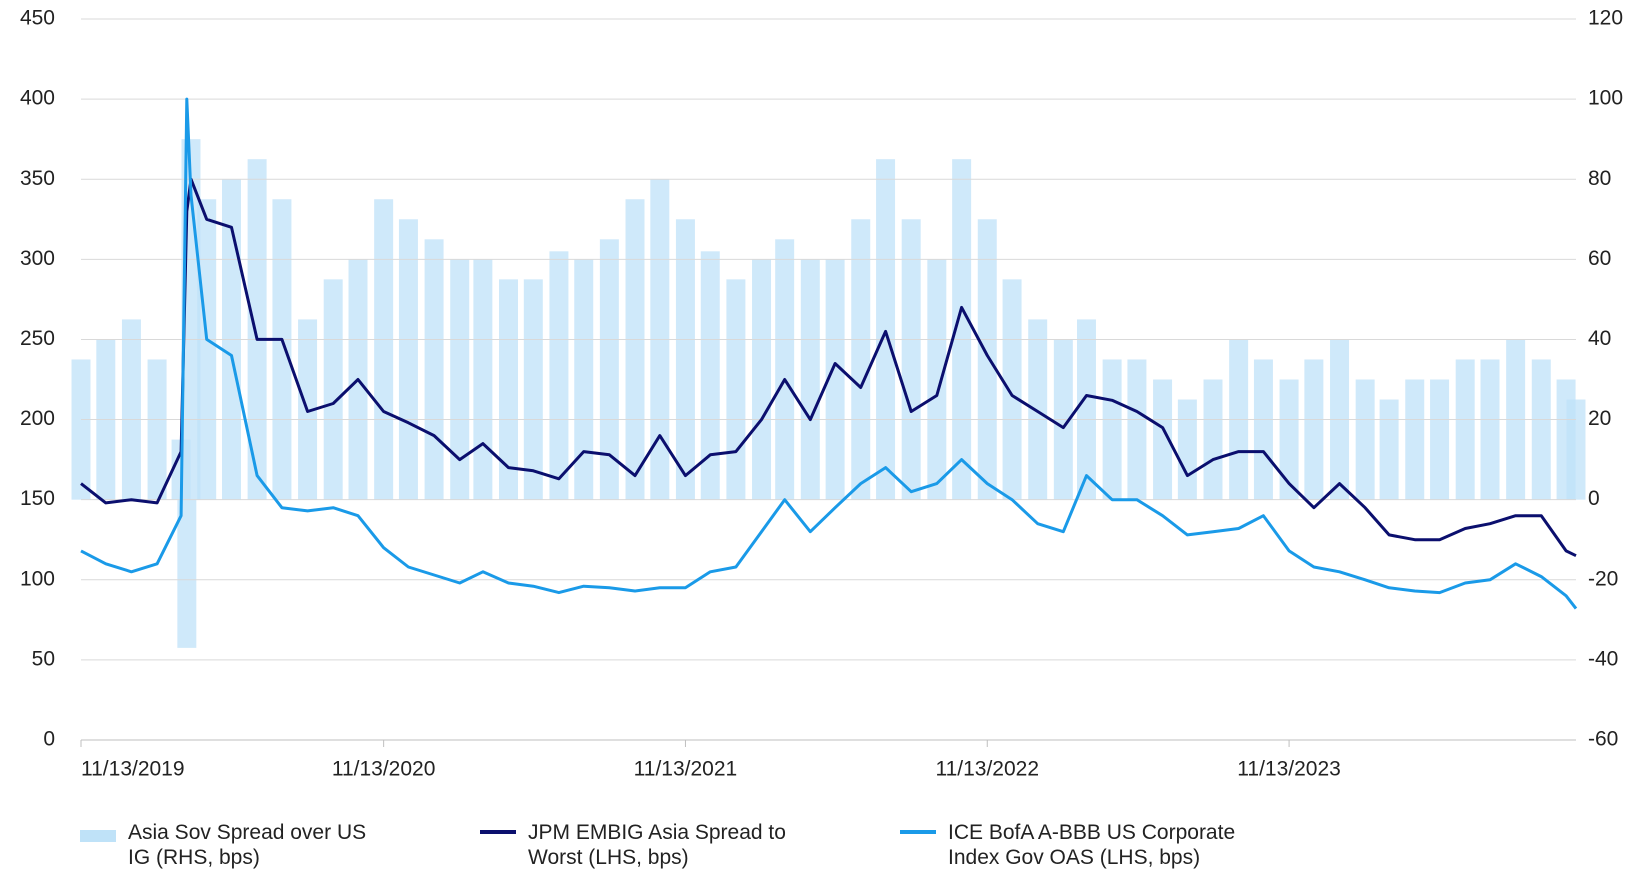 This screenshot has height=878, width=1629. Describe the element at coordinates (1599, 338) in the screenshot. I see `y2-tick-label: 40` at that location.